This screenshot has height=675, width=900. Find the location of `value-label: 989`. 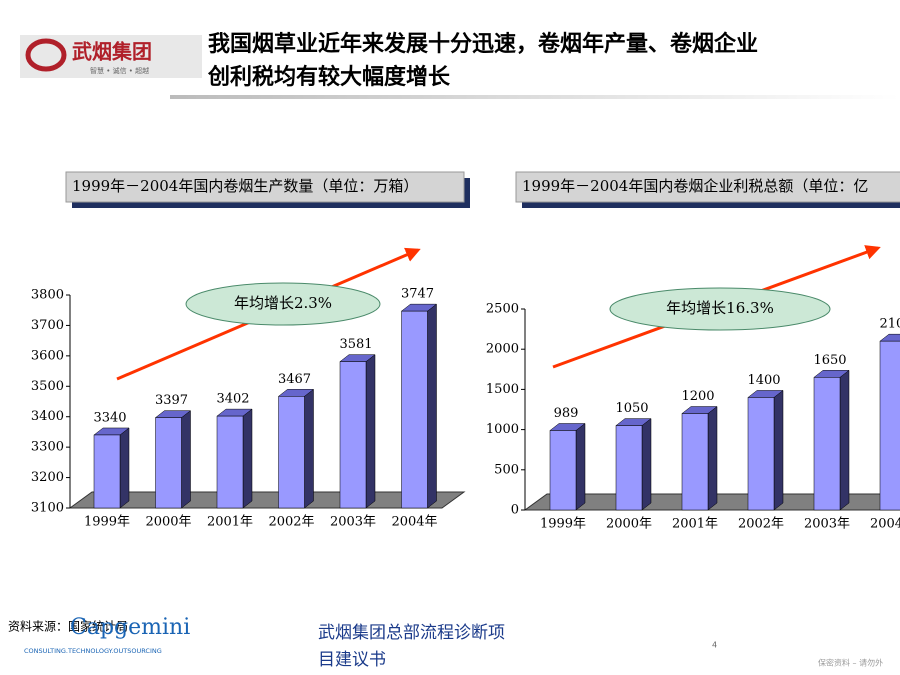

value-label: 989 is located at coordinates (566, 413).